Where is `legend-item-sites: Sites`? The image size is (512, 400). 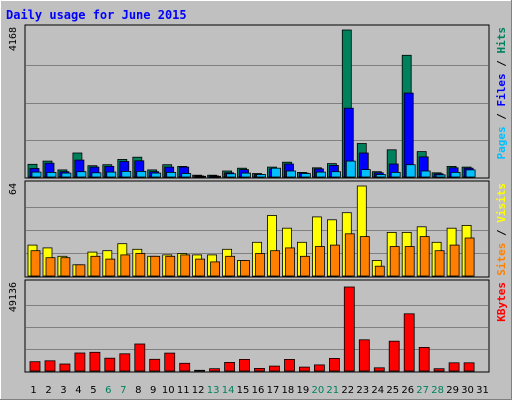 legend-item-sites: Sites is located at coordinates (501, 259).